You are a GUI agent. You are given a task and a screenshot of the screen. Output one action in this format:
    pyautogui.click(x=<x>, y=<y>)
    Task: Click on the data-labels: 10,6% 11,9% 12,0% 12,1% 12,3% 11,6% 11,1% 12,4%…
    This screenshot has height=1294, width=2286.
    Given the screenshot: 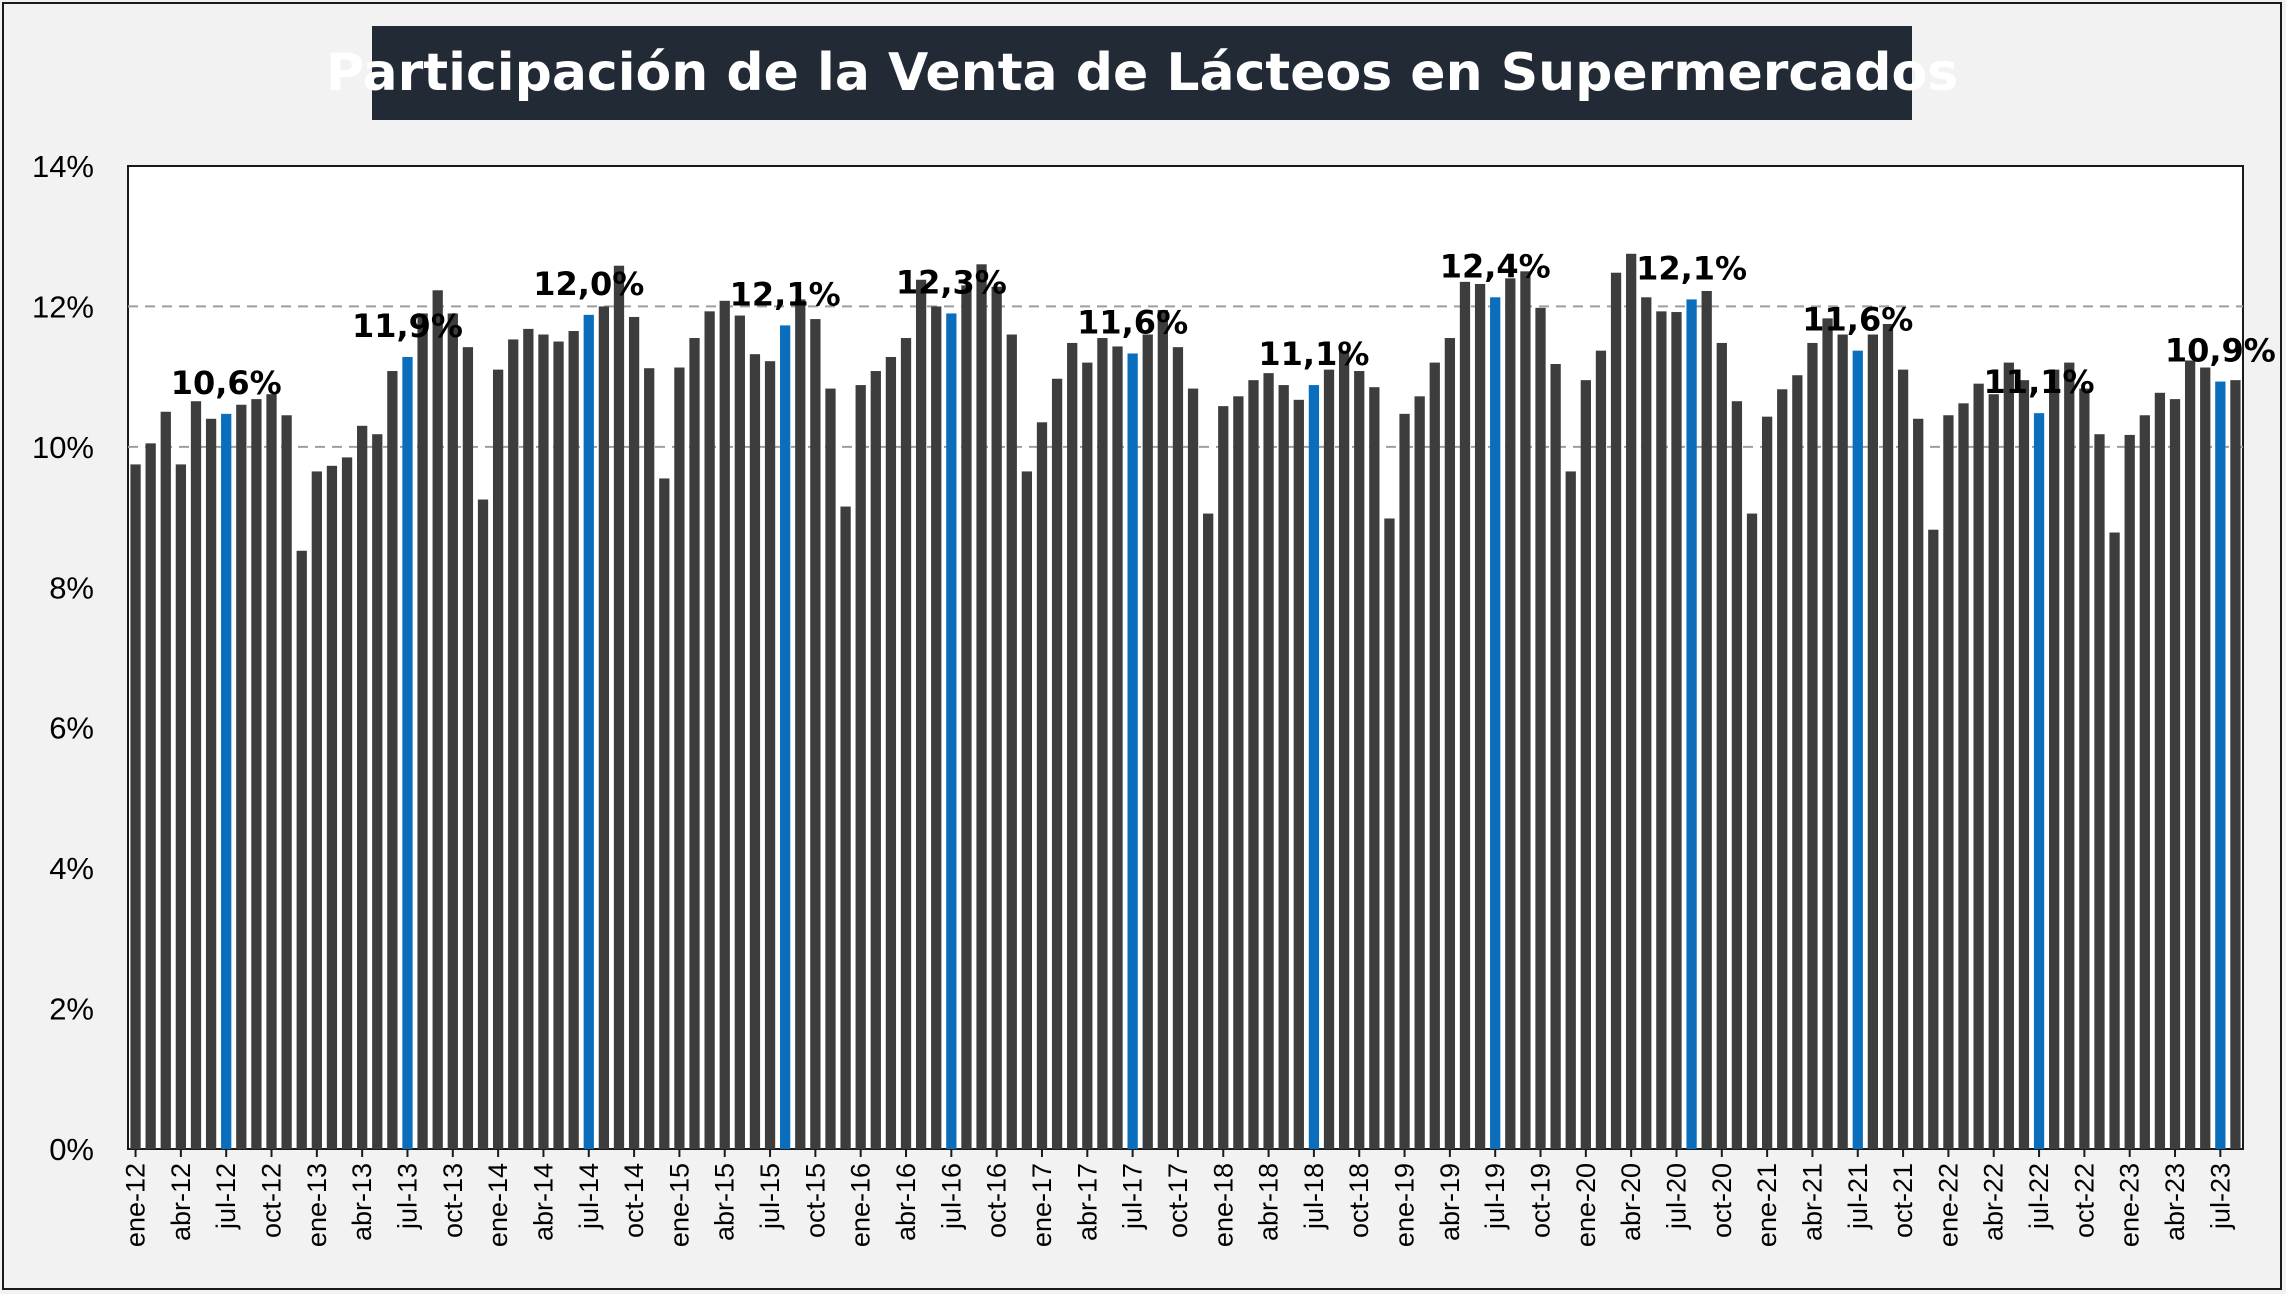 What is the action you would take?
    pyautogui.click(x=1223, y=324)
    